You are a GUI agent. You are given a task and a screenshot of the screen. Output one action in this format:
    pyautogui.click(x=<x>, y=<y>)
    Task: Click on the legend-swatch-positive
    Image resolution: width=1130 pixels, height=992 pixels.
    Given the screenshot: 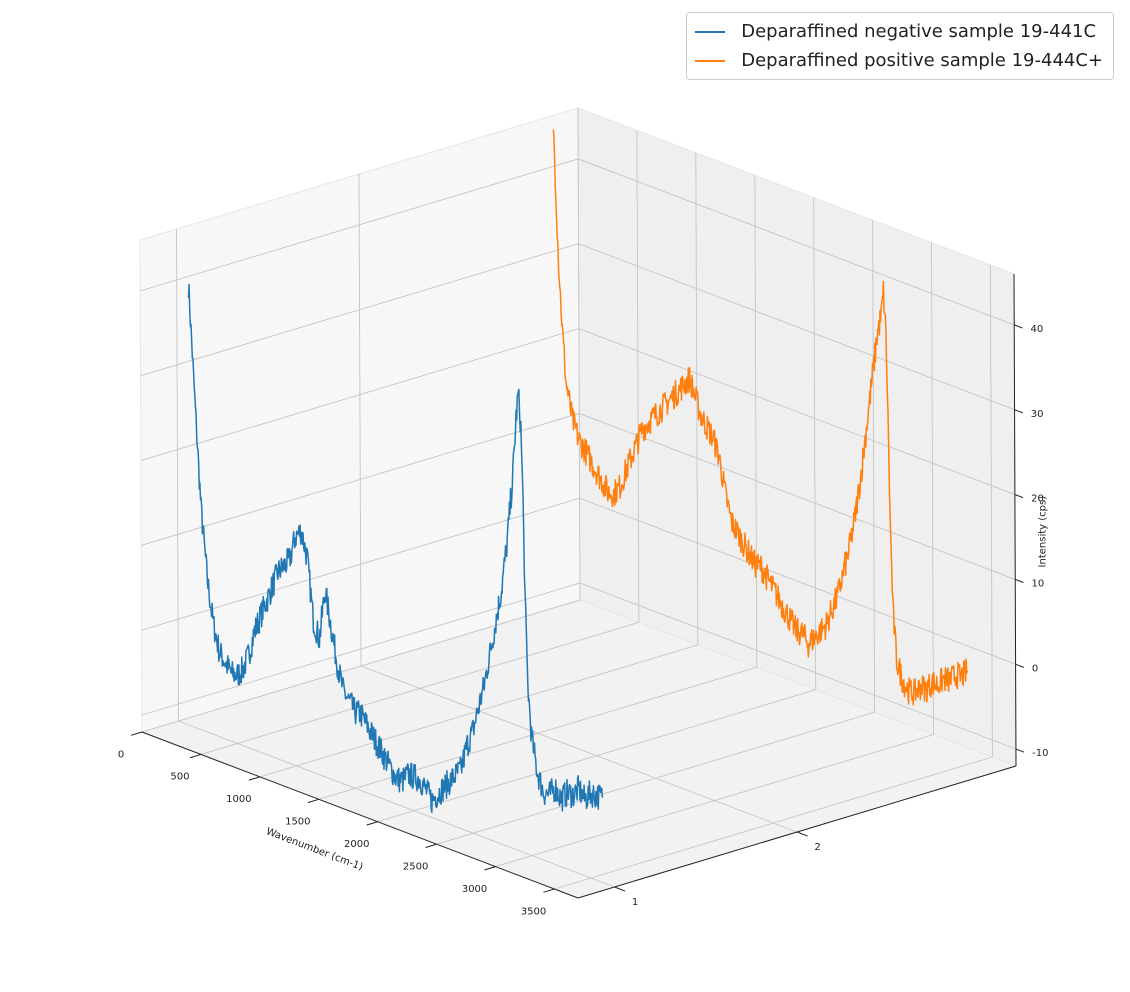 What is the action you would take?
    pyautogui.click(x=710, y=60)
    